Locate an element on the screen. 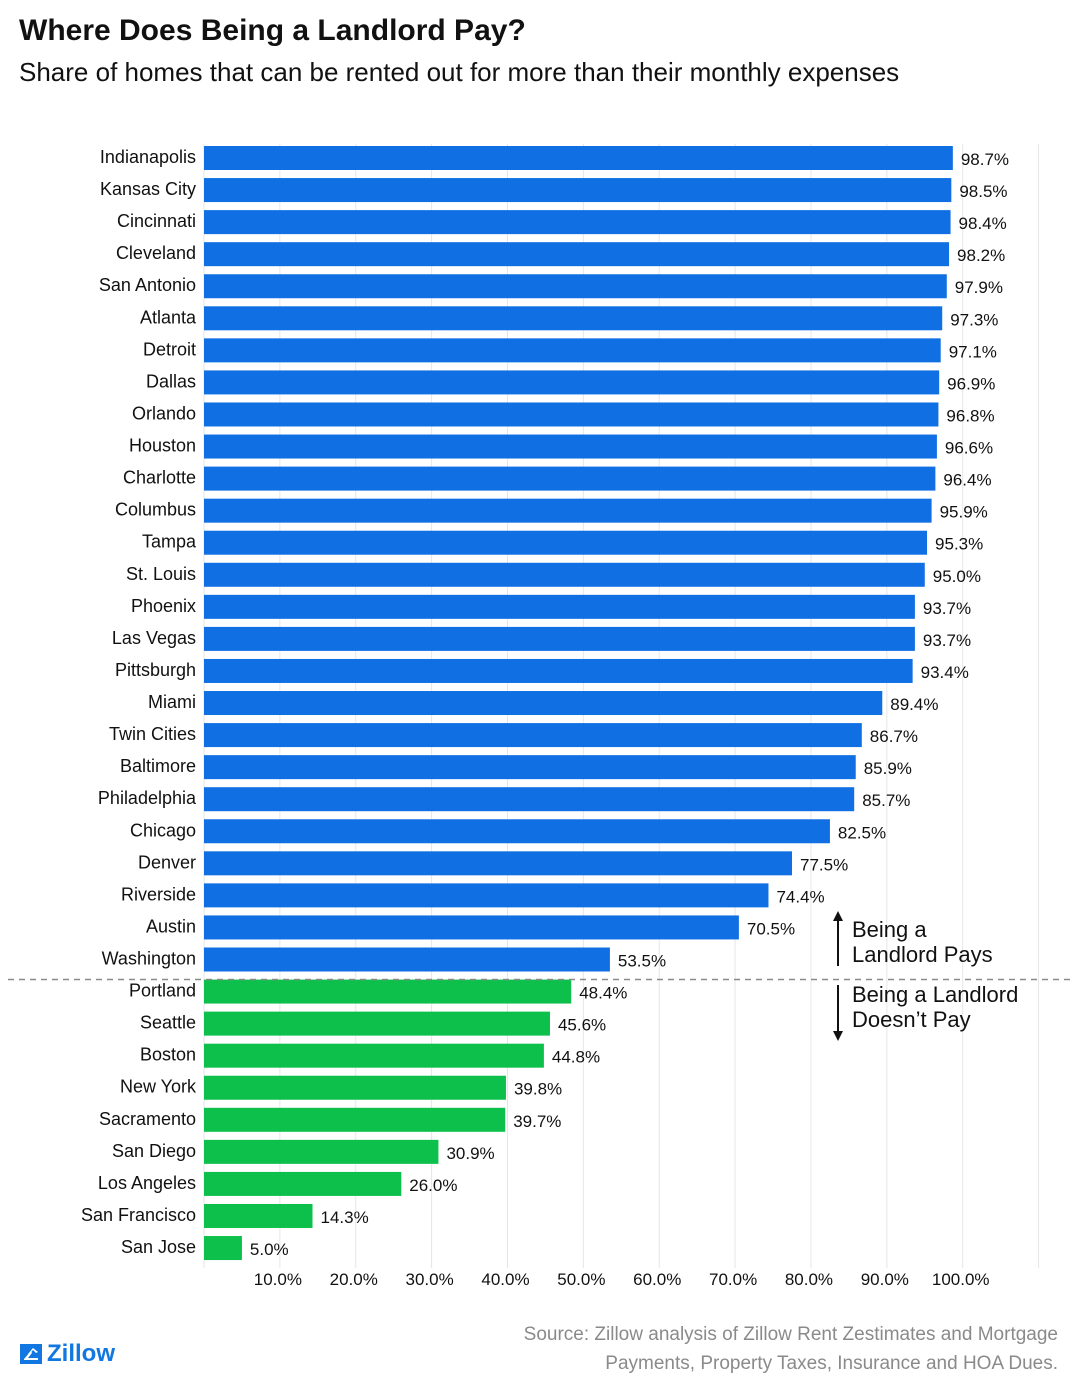 This screenshot has width=1076, height=1392. category-label: Washington is located at coordinates (149, 959).